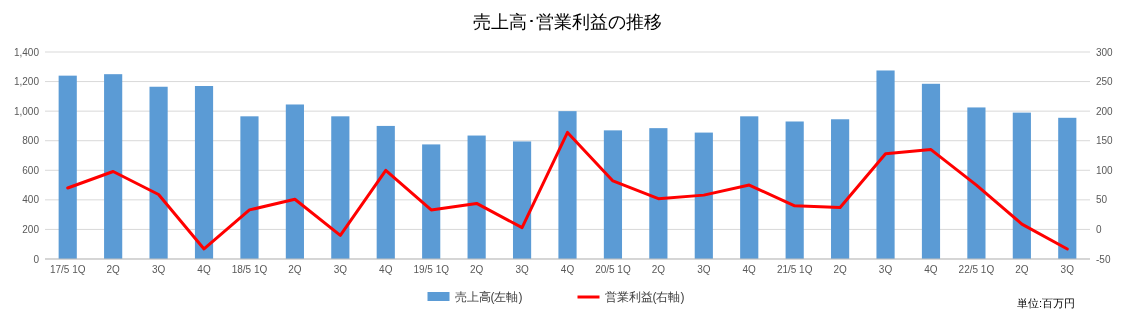 The width and height of the screenshot is (1135, 325). What do you see at coordinates (26, 111) in the screenshot?
I see `y-tick-label: 1,000` at bounding box center [26, 111].